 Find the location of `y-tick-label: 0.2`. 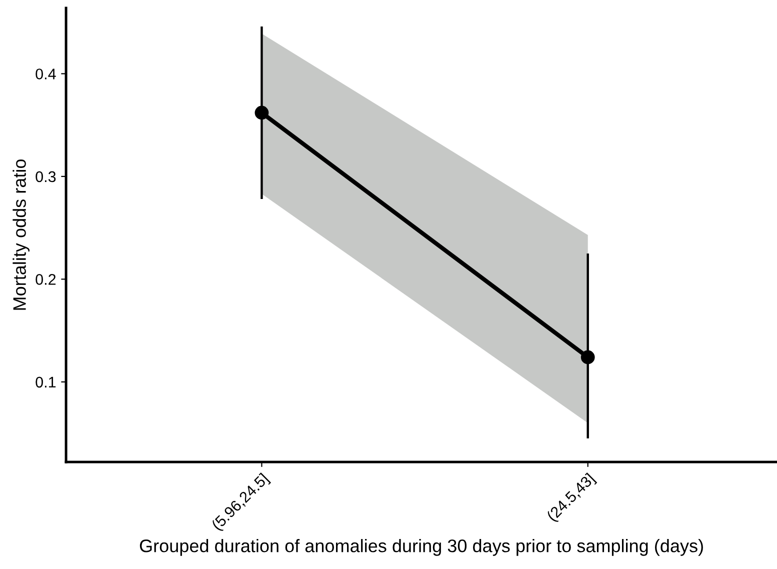

y-tick-label: 0.2 is located at coordinates (46, 279).